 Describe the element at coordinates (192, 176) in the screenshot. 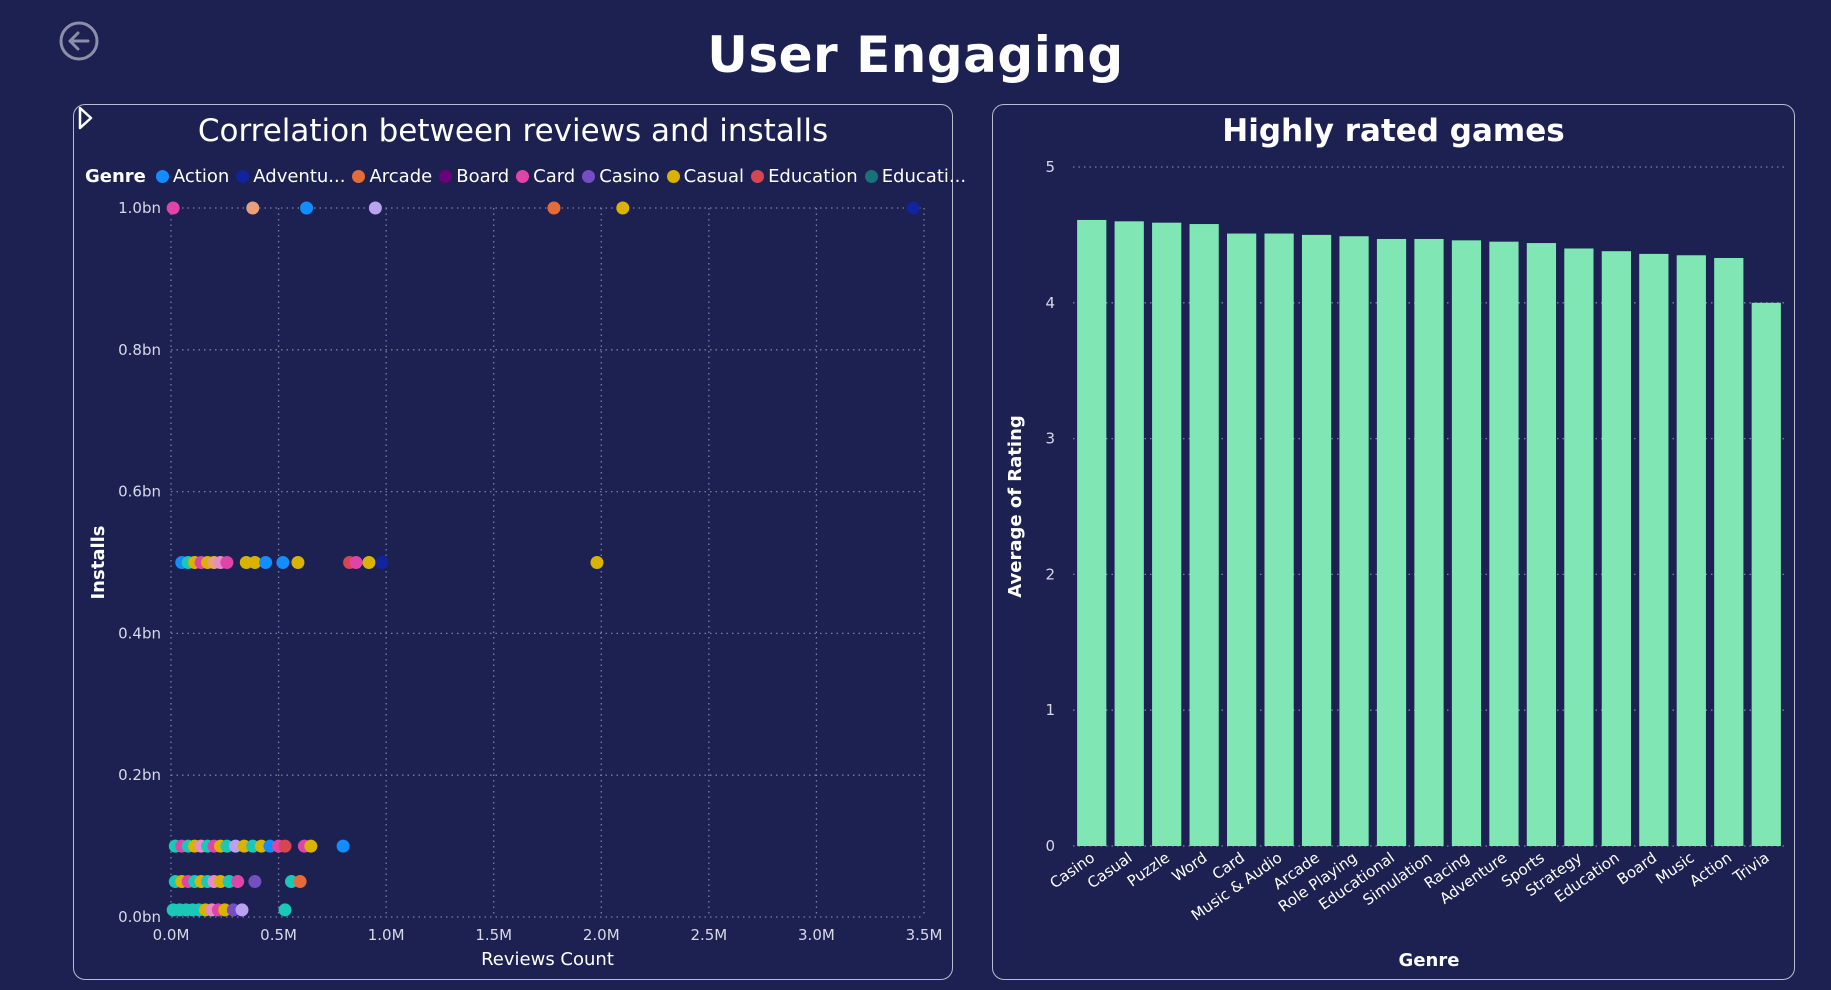

I see `legend-item: Action` at that location.